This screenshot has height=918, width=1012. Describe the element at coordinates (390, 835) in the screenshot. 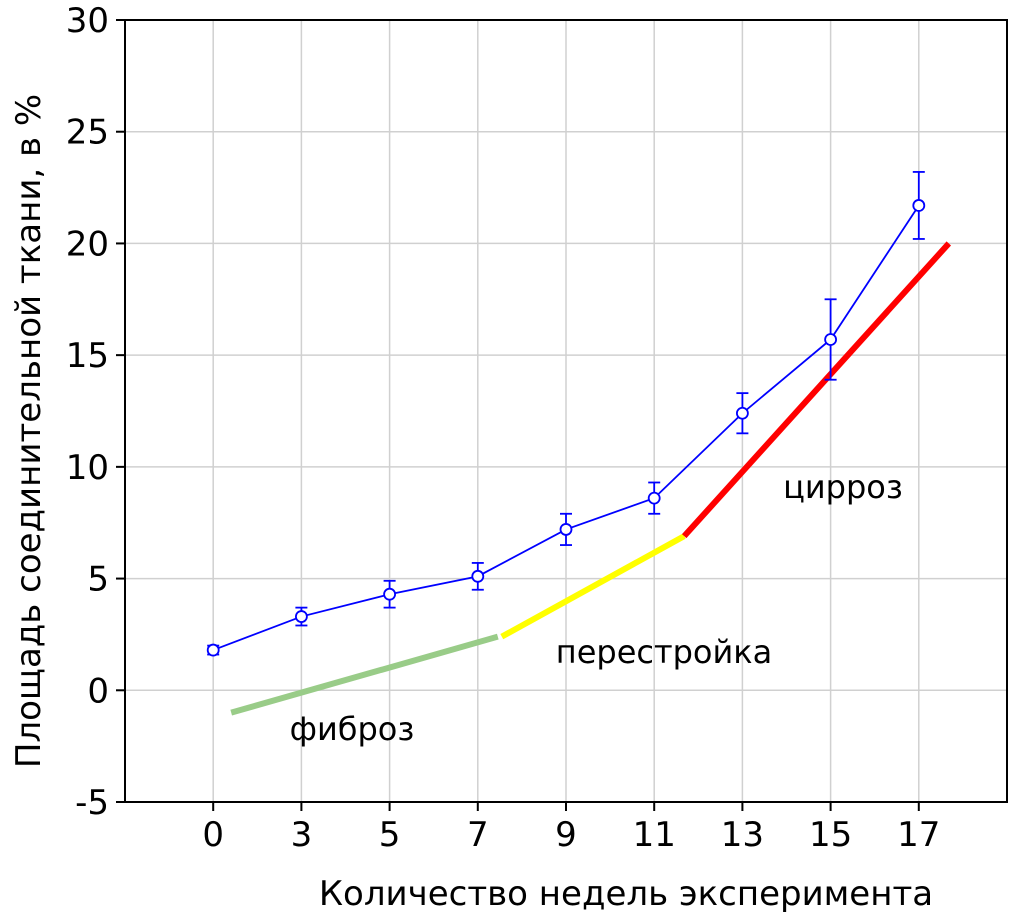

I see `x-tick-label: 5` at that location.